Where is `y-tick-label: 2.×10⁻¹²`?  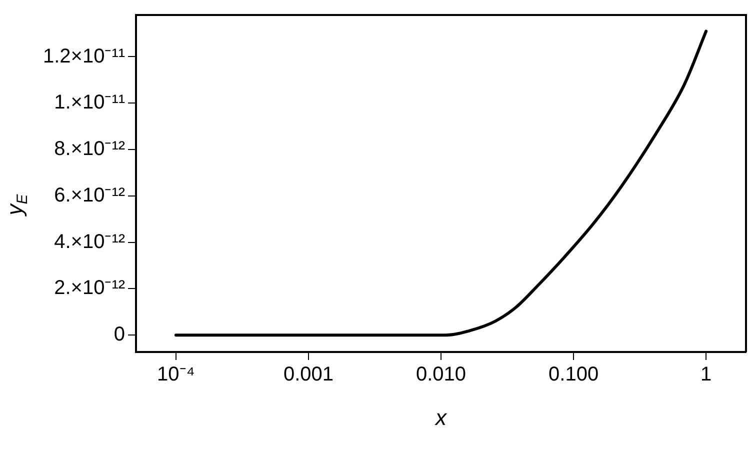 y-tick-label: 2.×10⁻¹² is located at coordinates (90, 288).